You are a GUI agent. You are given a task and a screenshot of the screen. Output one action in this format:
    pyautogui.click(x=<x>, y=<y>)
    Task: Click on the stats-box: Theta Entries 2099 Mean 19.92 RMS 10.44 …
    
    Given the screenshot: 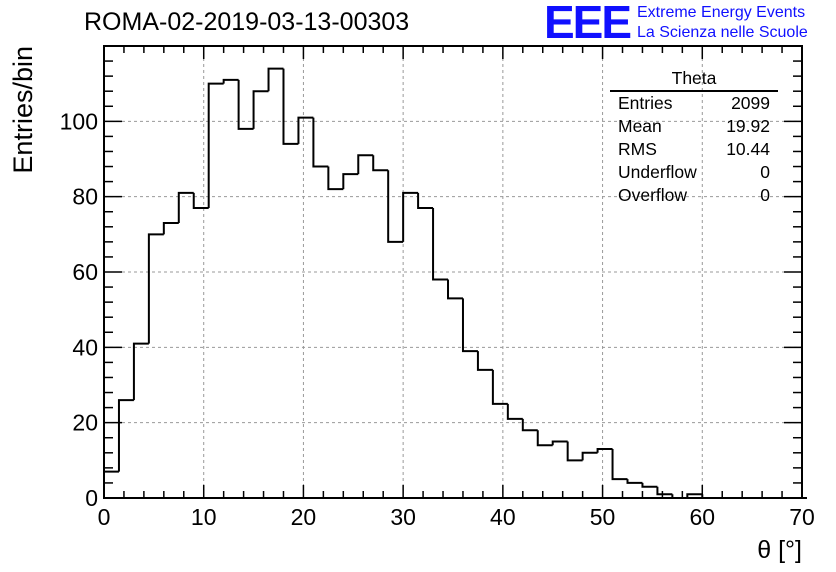 What is the action you would take?
    pyautogui.click(x=694, y=136)
    